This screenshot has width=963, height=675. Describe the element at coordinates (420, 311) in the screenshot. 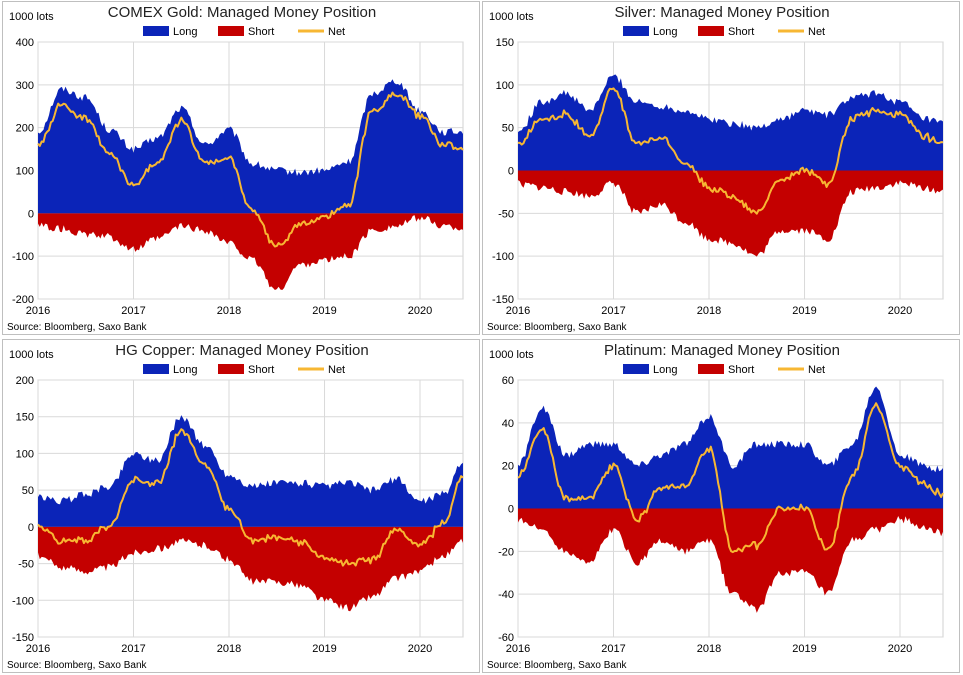

I see `gold-x-tick-label: 2020` at that location.